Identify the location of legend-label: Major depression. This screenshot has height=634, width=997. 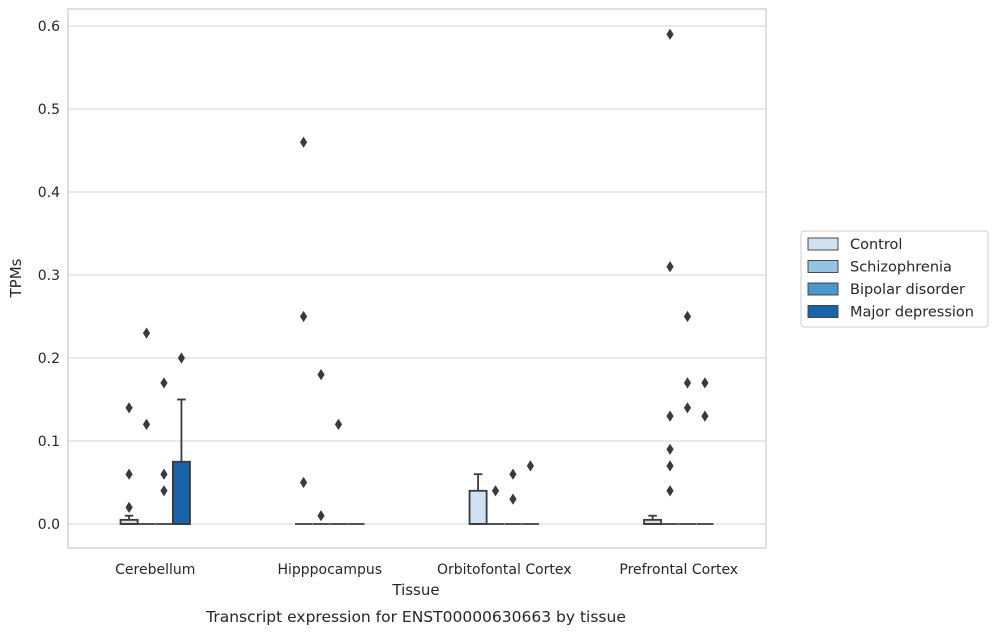
(912, 313).